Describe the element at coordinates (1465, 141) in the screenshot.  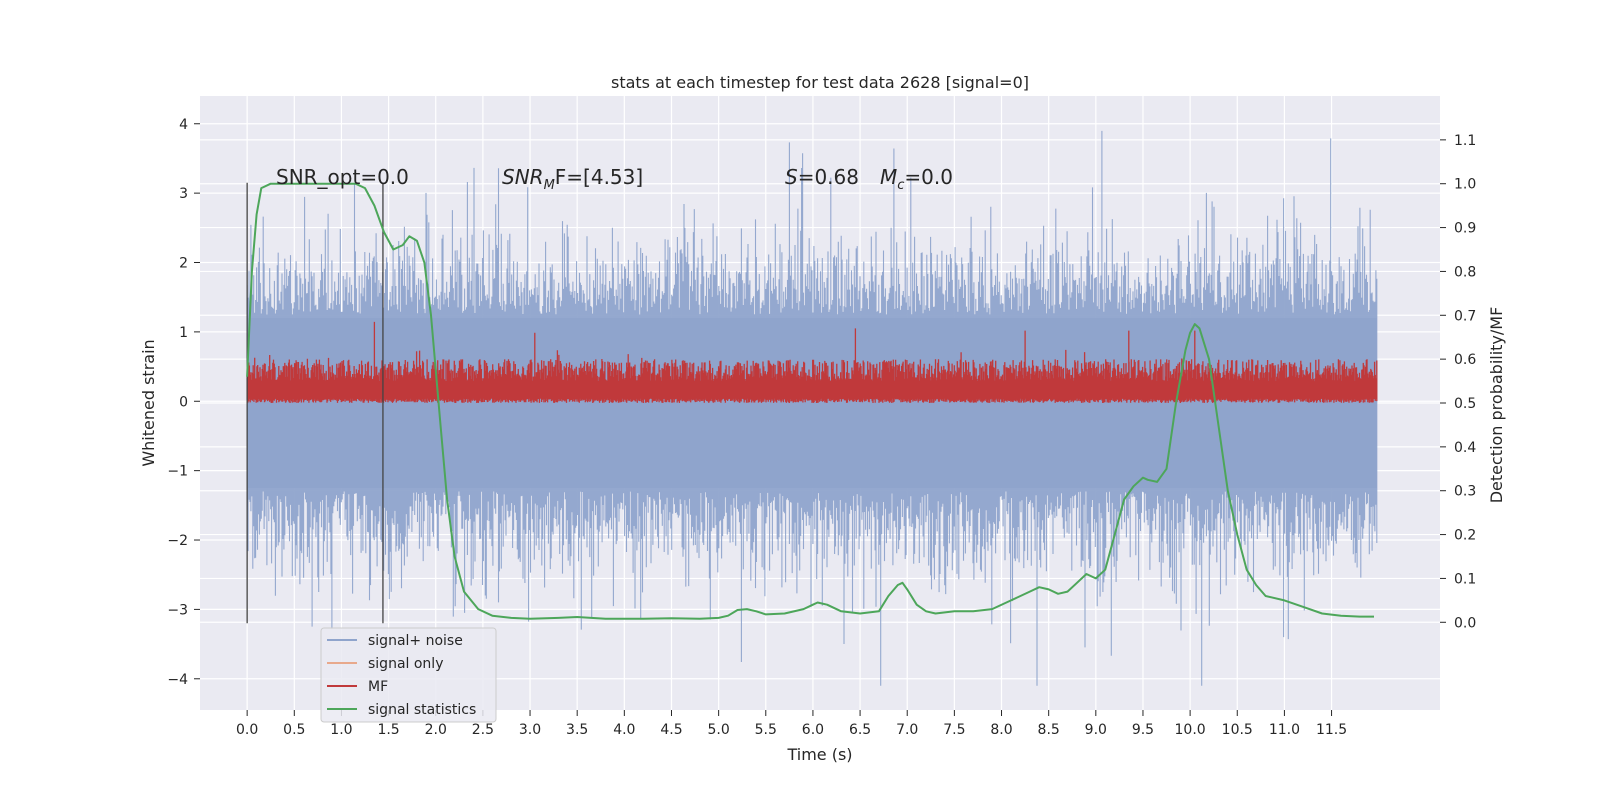
I see `right-tick-label: 1.1` at that location.